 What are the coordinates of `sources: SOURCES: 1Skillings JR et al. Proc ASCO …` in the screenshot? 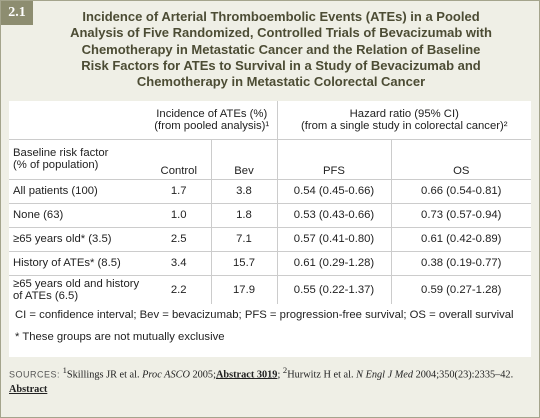 It's located at (269, 380).